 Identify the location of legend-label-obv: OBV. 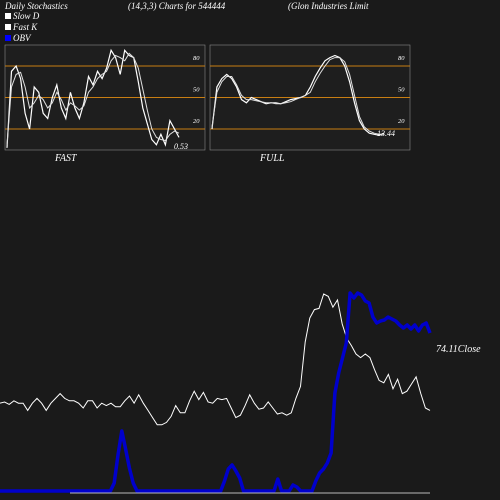
(22, 38).